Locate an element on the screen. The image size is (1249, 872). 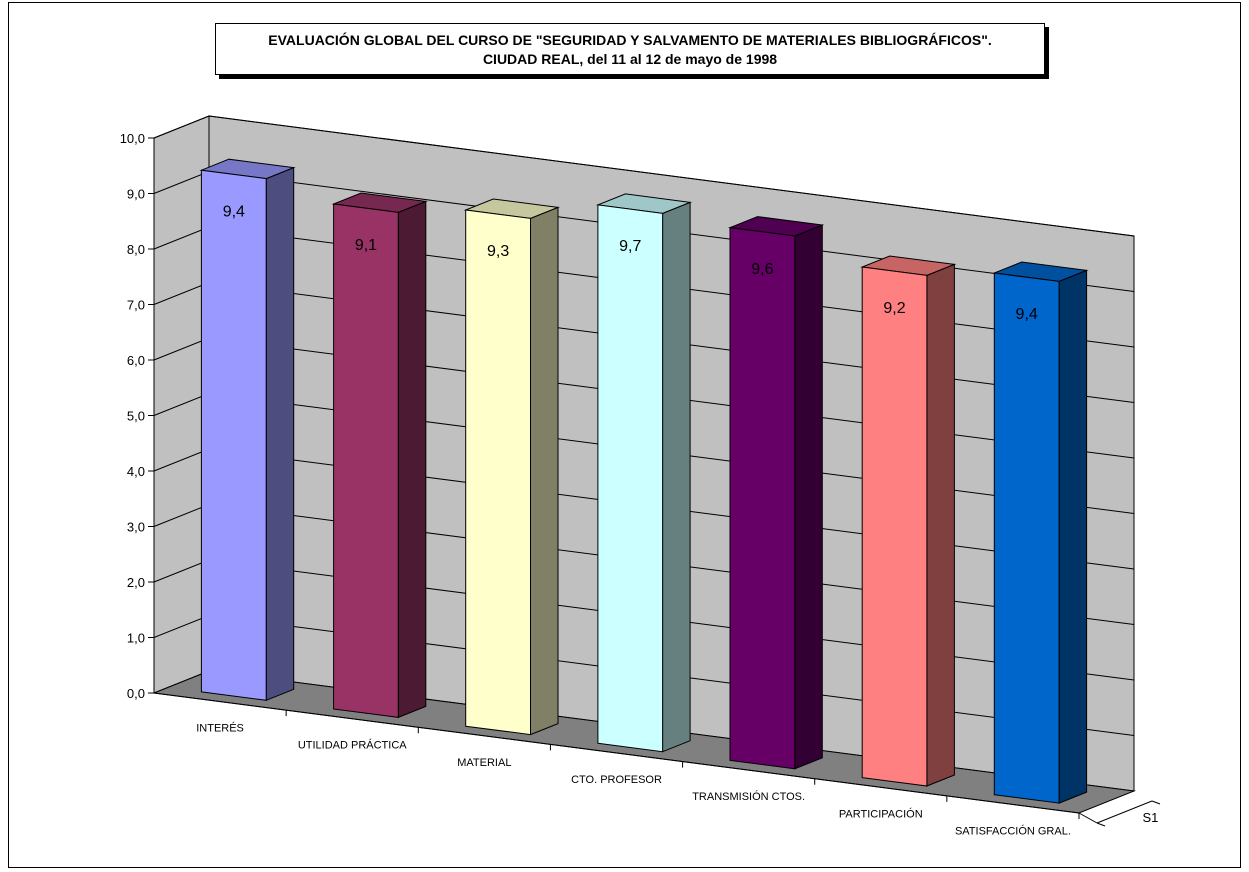
y-tick-label: 3,0 is located at coordinates (136, 527).